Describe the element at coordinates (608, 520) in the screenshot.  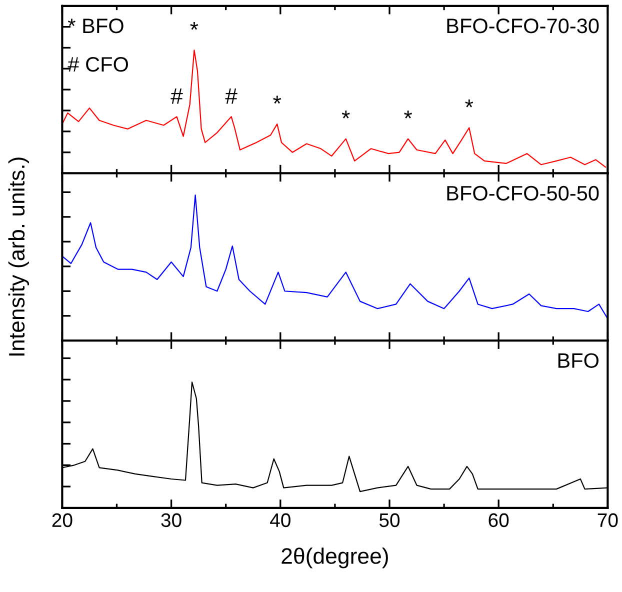
I see `x-tick-label: 70` at that location.